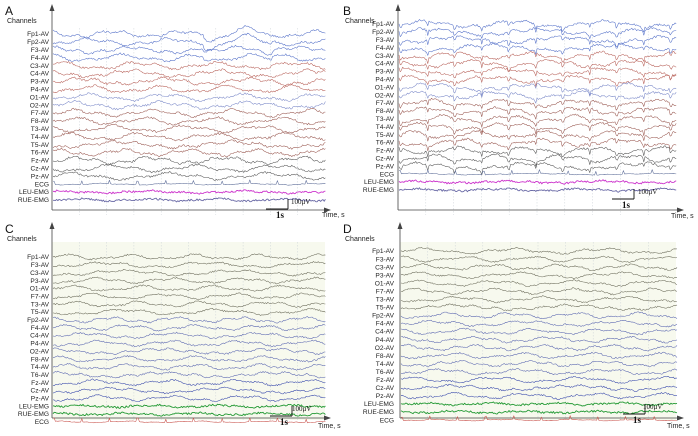 The width and height of the screenshot is (698, 436). What do you see at coordinates (626, 205) in the screenshot?
I see `scale-time: 1s` at bounding box center [626, 205].